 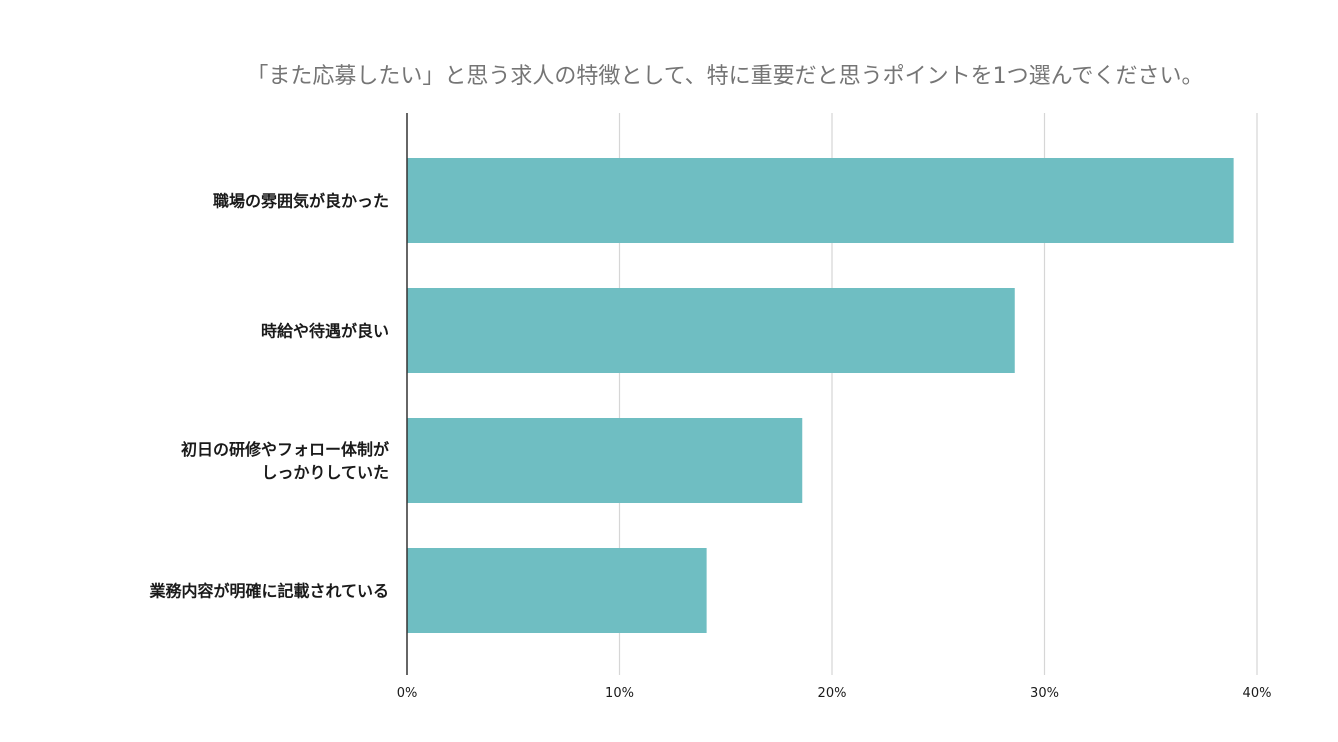 I want to click on category-label-1: 職場の雰囲気が良かった, so click(x=301, y=201).